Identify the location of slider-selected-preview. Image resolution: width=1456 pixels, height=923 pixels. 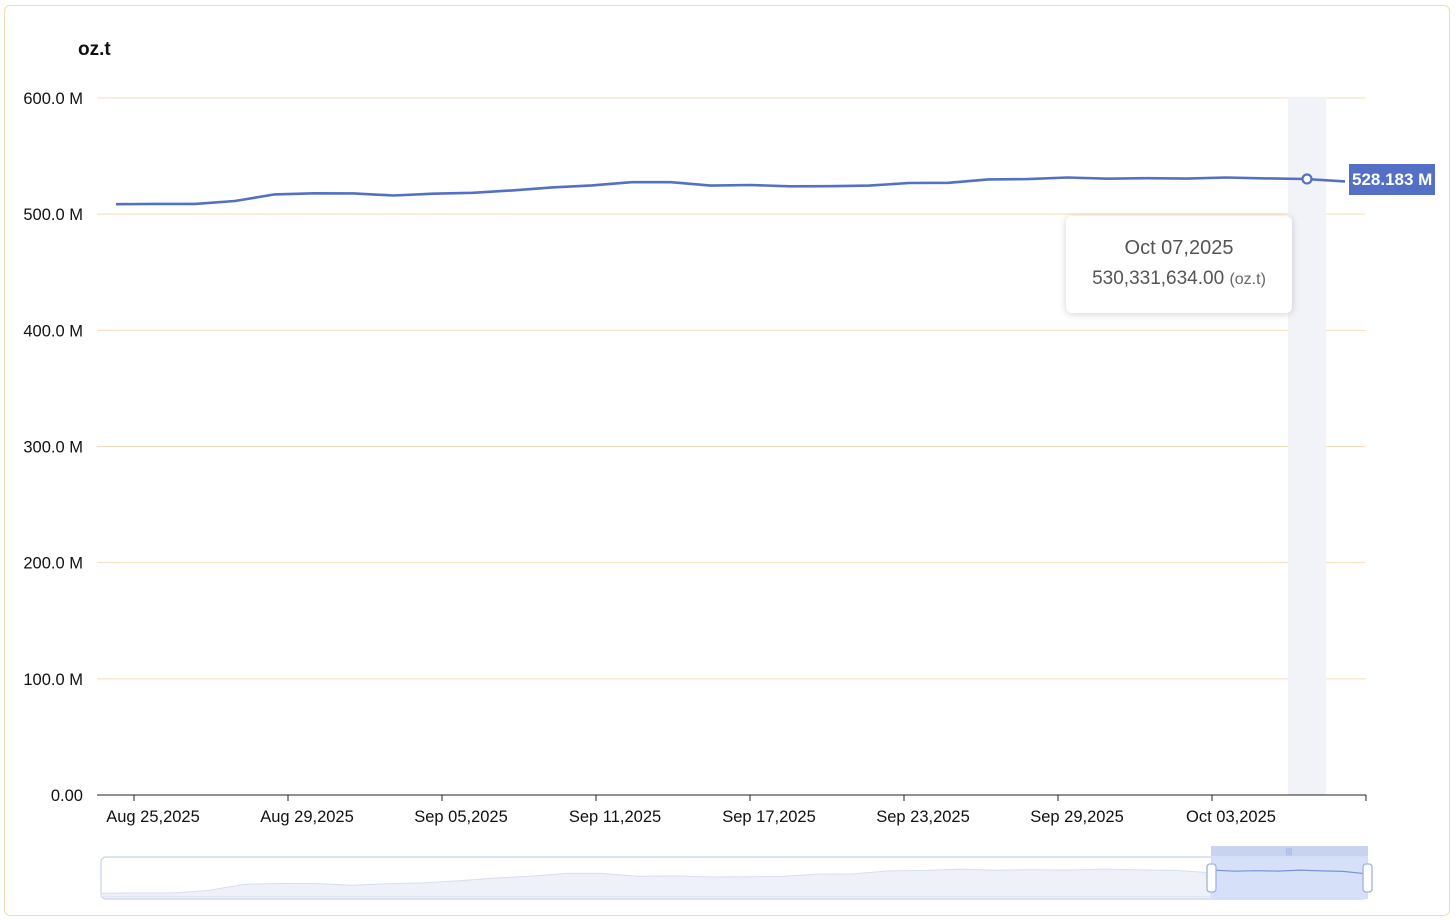
(1289, 872).